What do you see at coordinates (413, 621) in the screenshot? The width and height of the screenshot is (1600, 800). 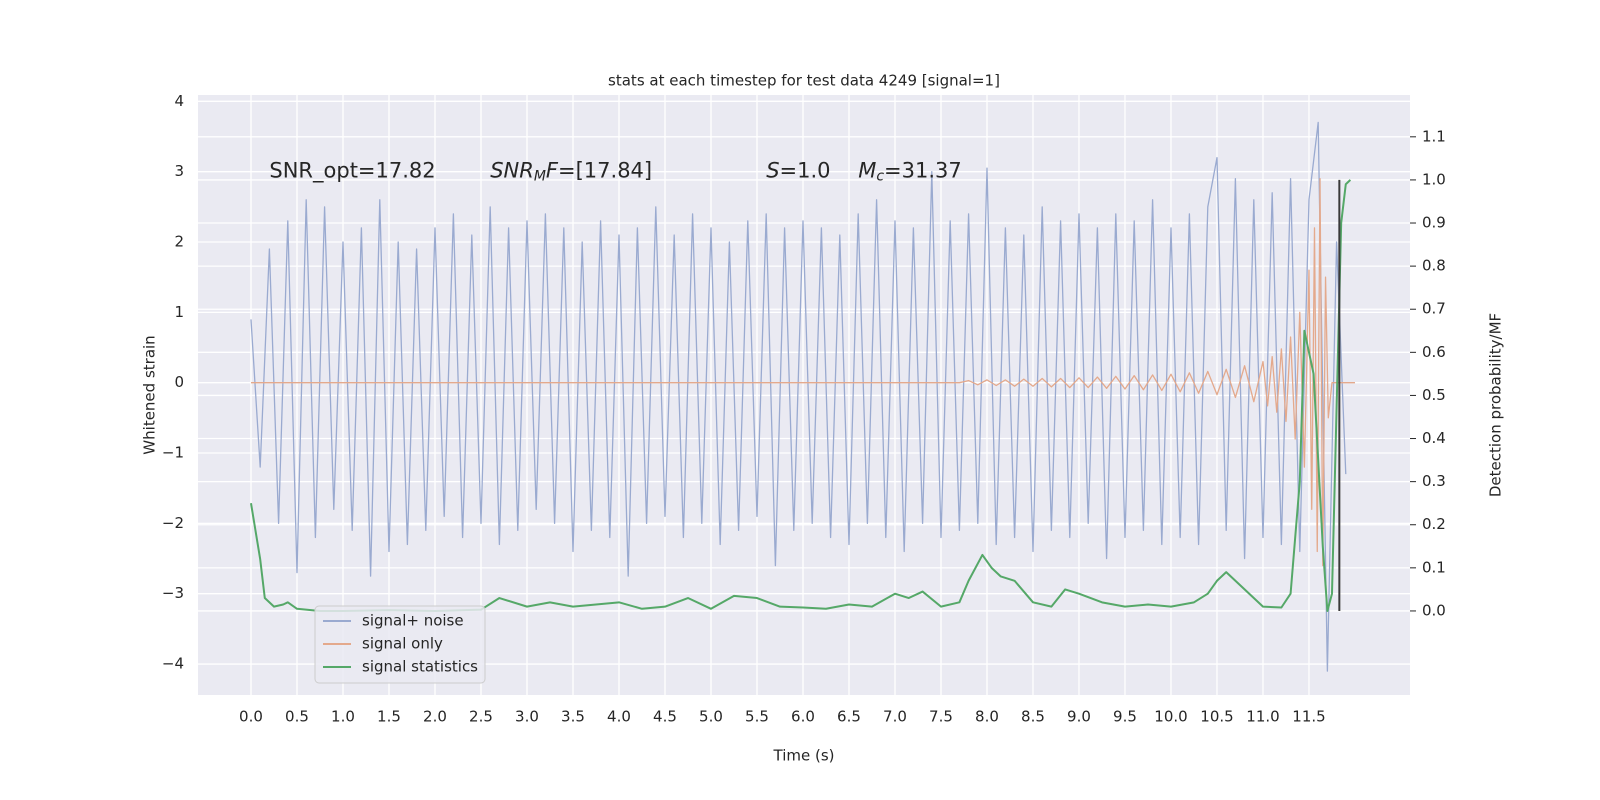 I see `legend-label: signal+ noise` at bounding box center [413, 621].